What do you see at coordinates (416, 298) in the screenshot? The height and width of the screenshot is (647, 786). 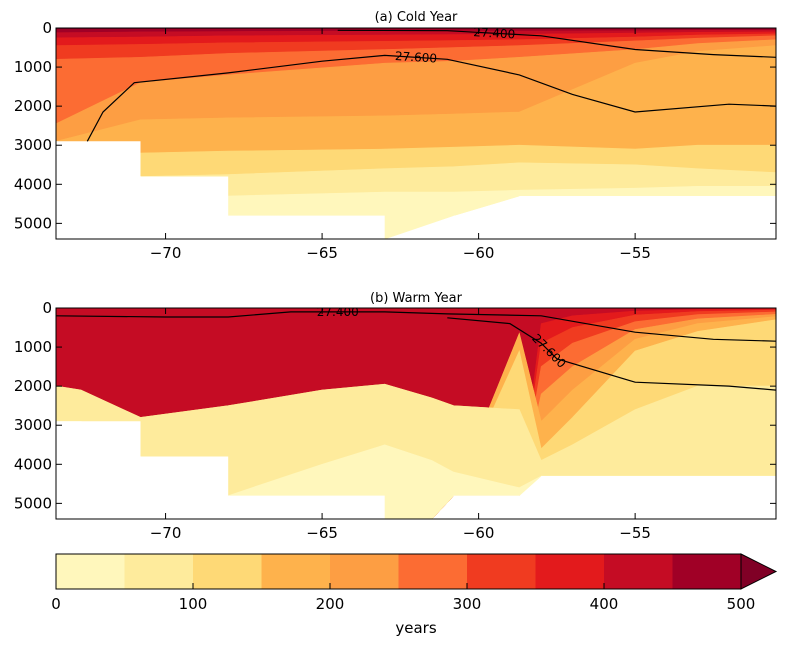 I see `panel-b-title: (b) Warm Year` at bounding box center [416, 298].